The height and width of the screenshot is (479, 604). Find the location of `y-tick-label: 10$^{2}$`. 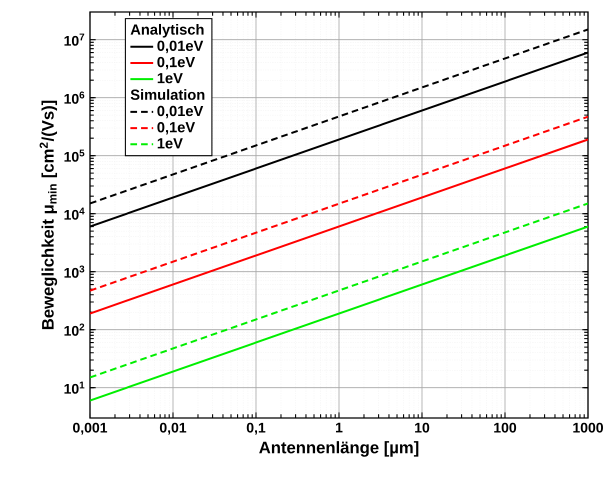

y-tick-label: 10$^{2}$ is located at coordinates (74, 330).